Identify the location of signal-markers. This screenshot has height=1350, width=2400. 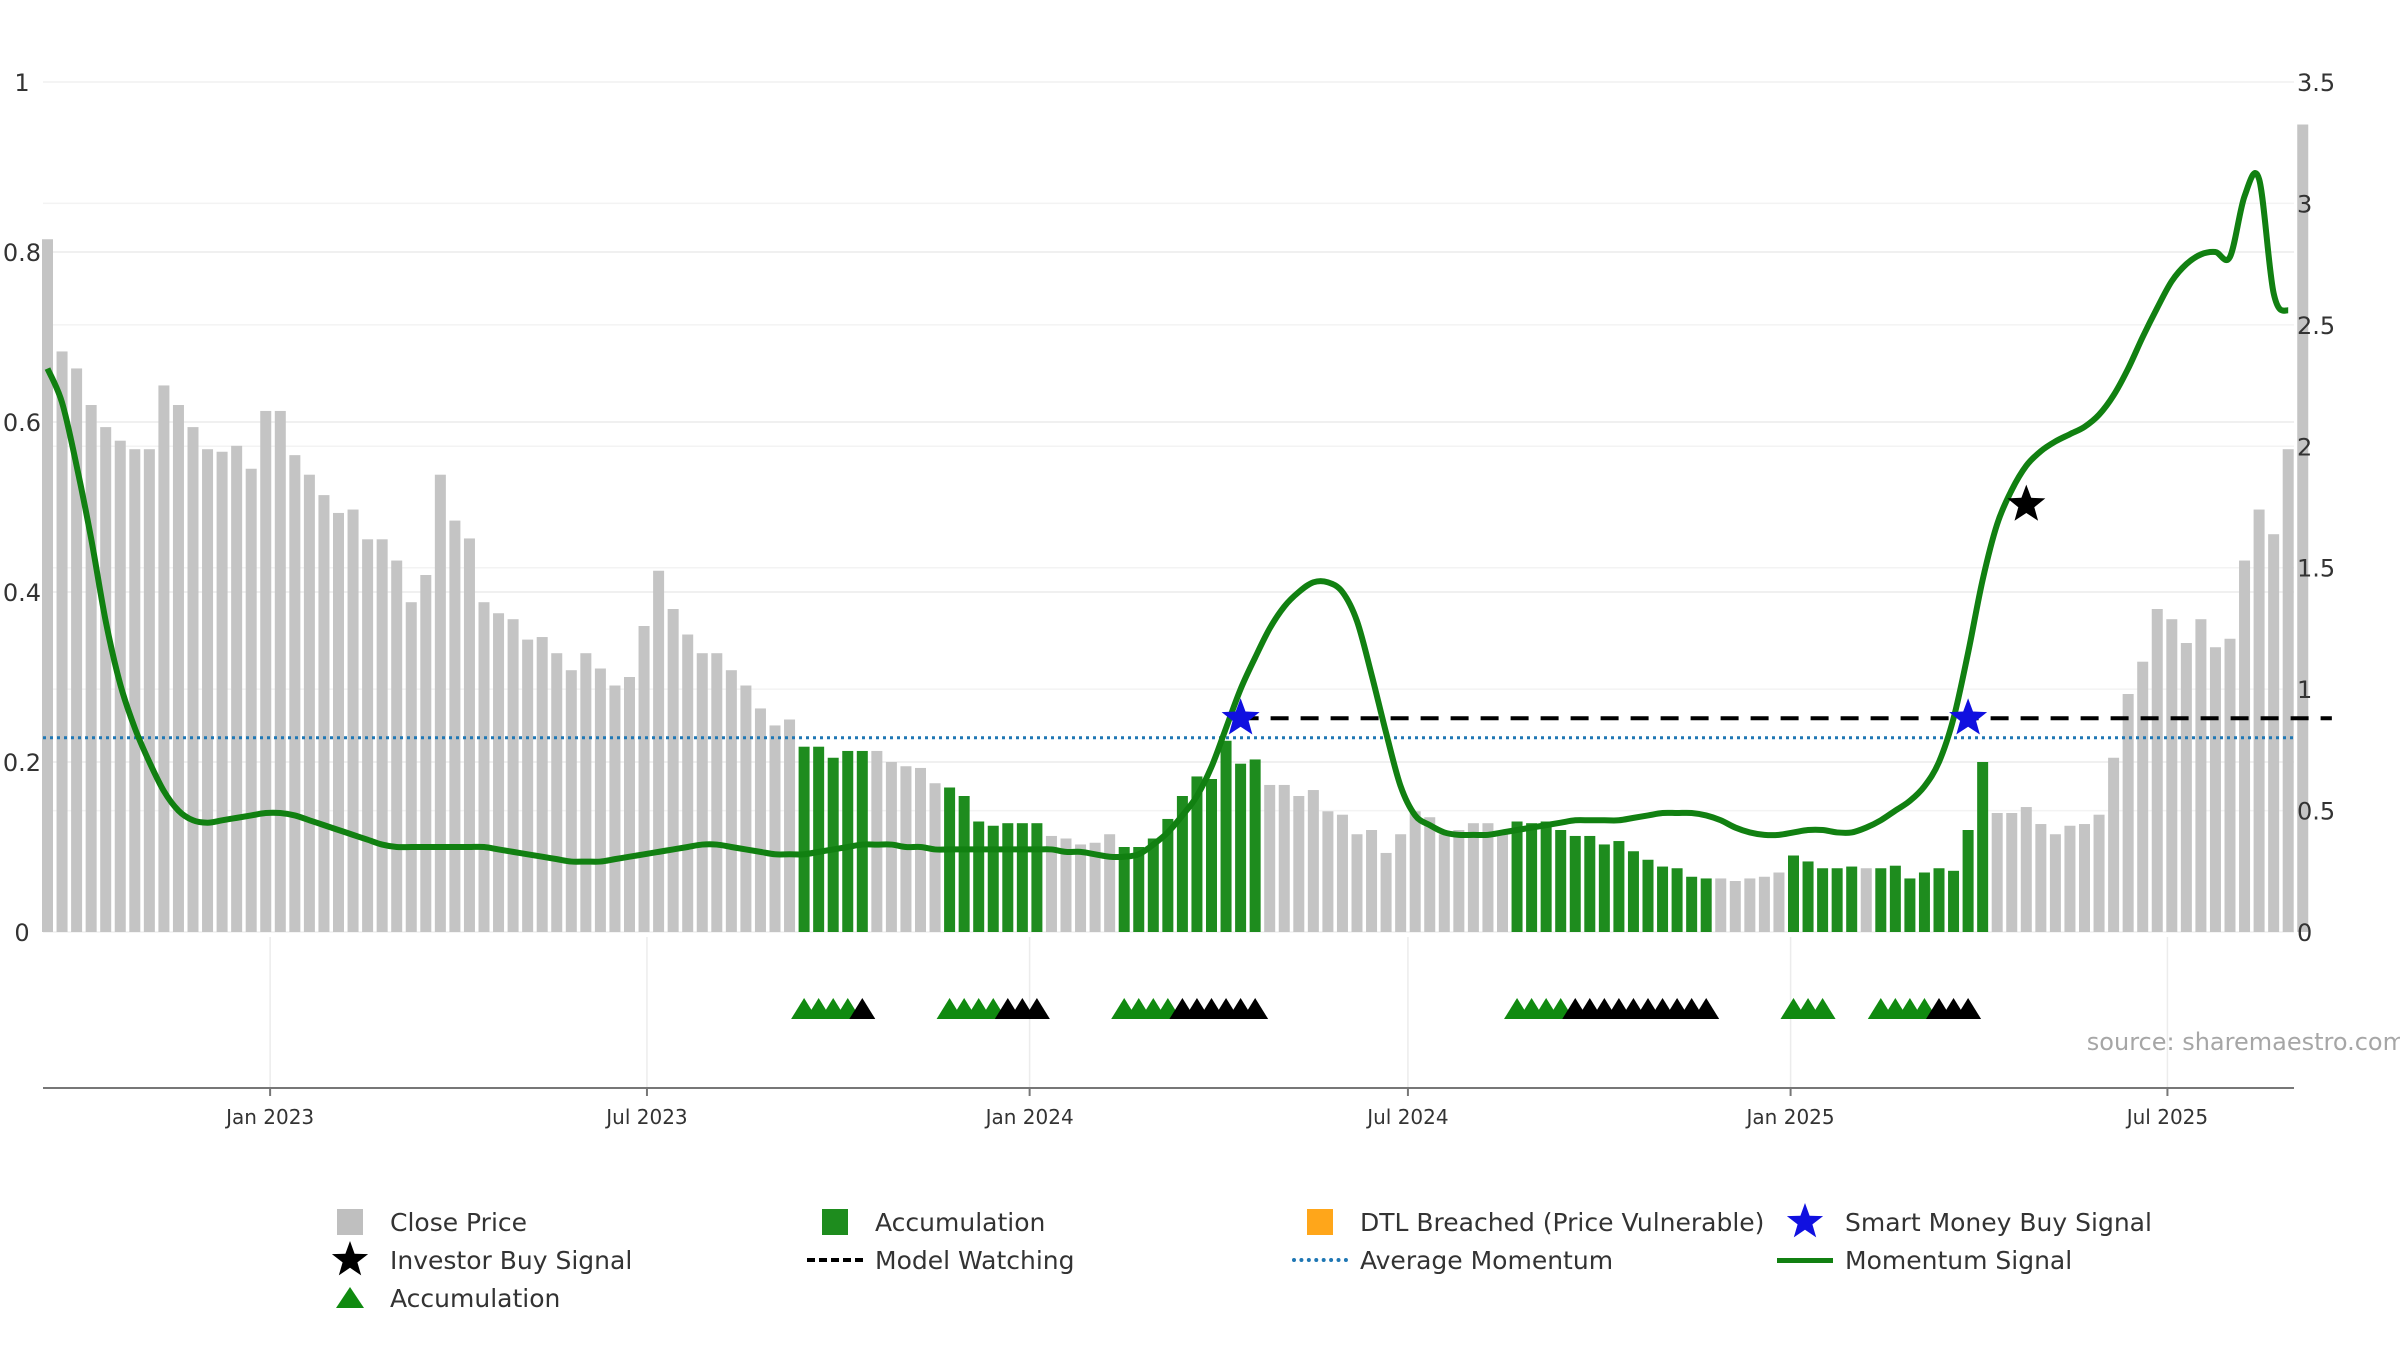
(1633, 609).